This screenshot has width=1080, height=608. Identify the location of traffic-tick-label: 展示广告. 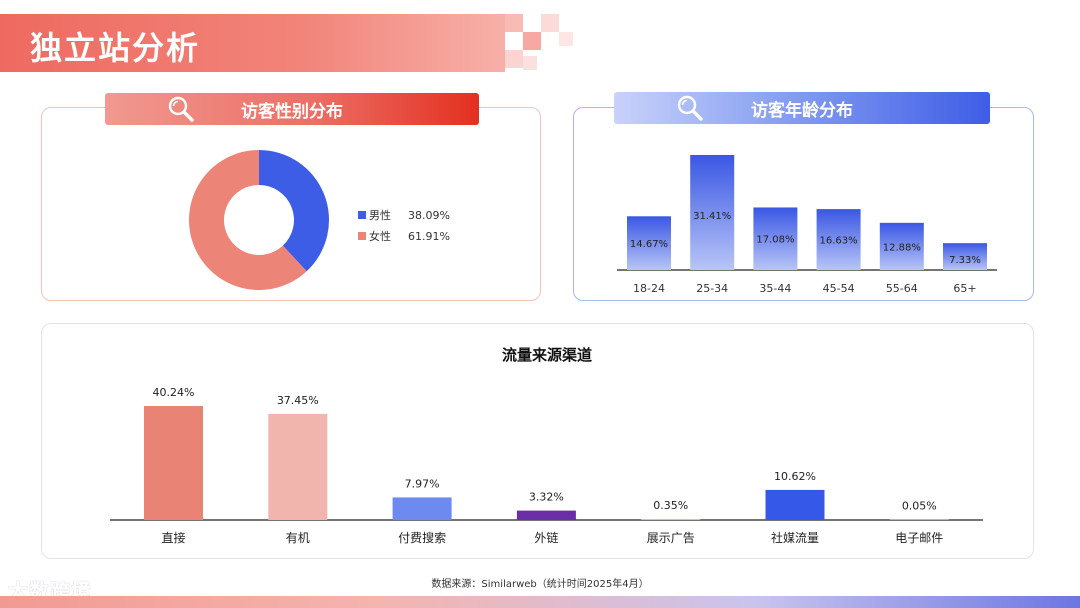
(671, 538).